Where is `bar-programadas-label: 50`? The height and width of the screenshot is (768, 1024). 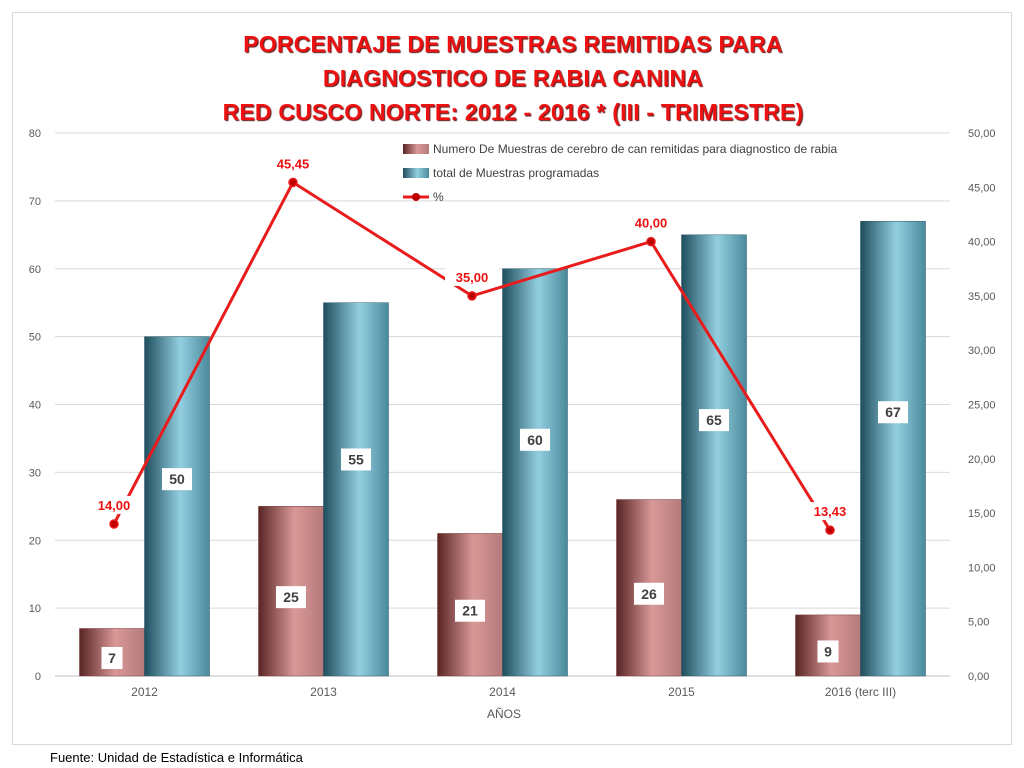 bar-programadas-label: 50 is located at coordinates (177, 479).